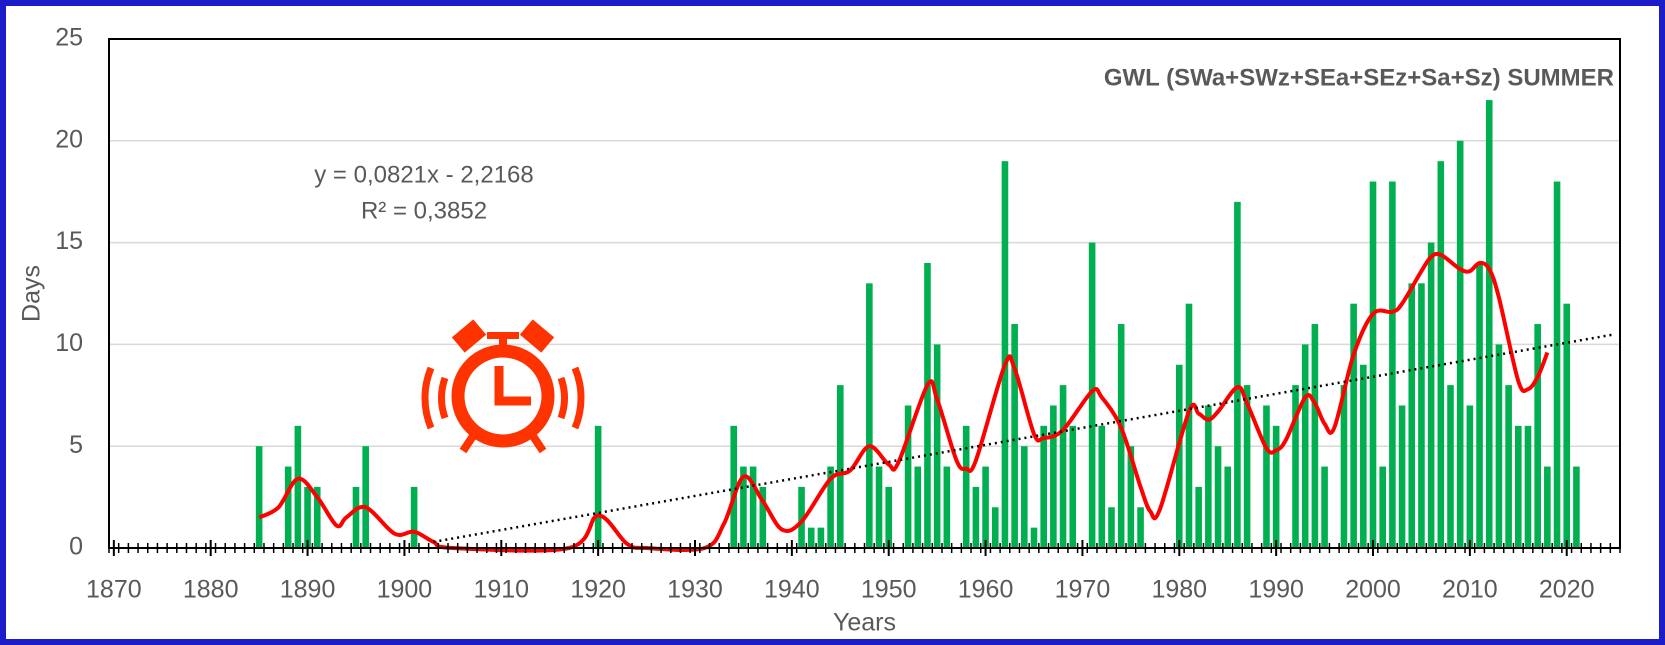 The width and height of the screenshot is (1665, 645). Describe the element at coordinates (76, 445) in the screenshot. I see `y-tick-label: 5` at that location.